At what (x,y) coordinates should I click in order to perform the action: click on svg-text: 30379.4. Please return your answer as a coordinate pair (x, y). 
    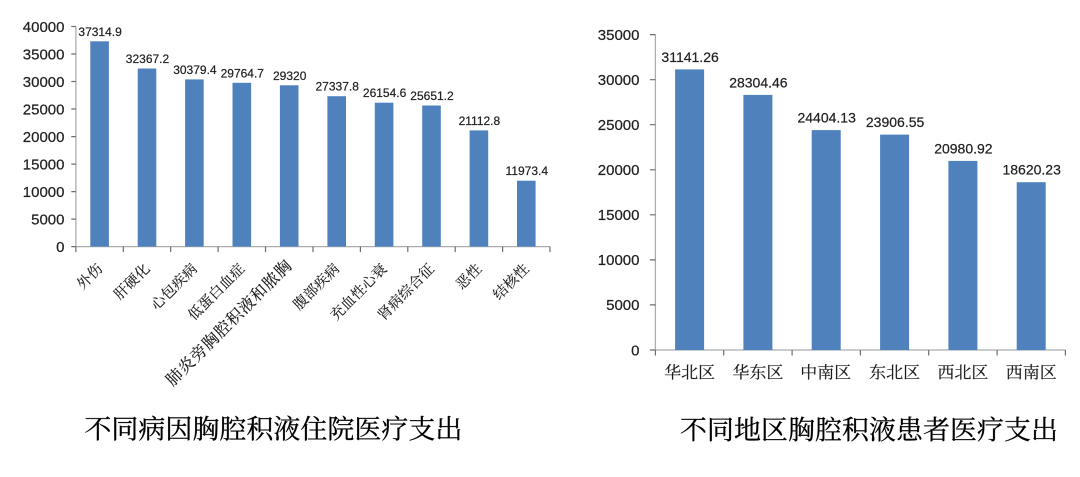
    Looking at the image, I should click on (195, 70).